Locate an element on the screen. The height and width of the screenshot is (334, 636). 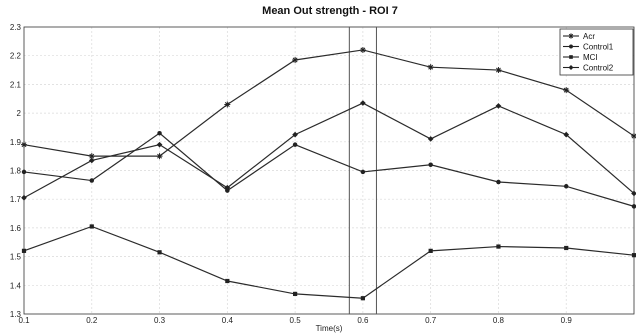
y-tick-label: 2 is located at coordinates (19, 113).